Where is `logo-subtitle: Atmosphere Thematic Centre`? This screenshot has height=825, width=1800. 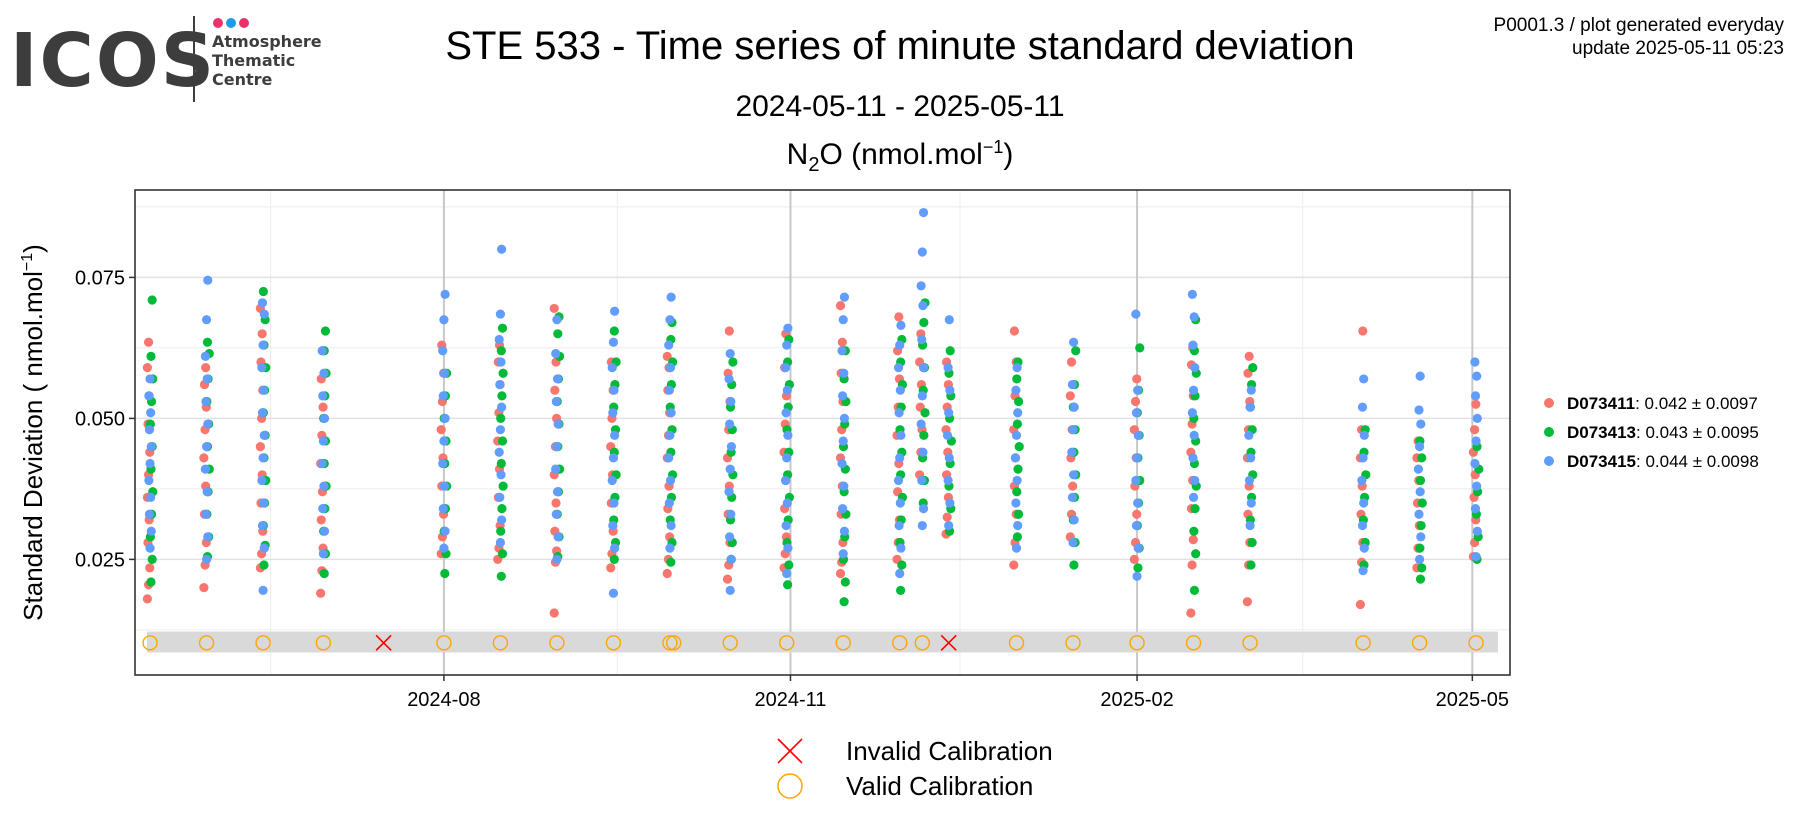 logo-subtitle: Atmosphere Thematic Centre is located at coordinates (267, 60).